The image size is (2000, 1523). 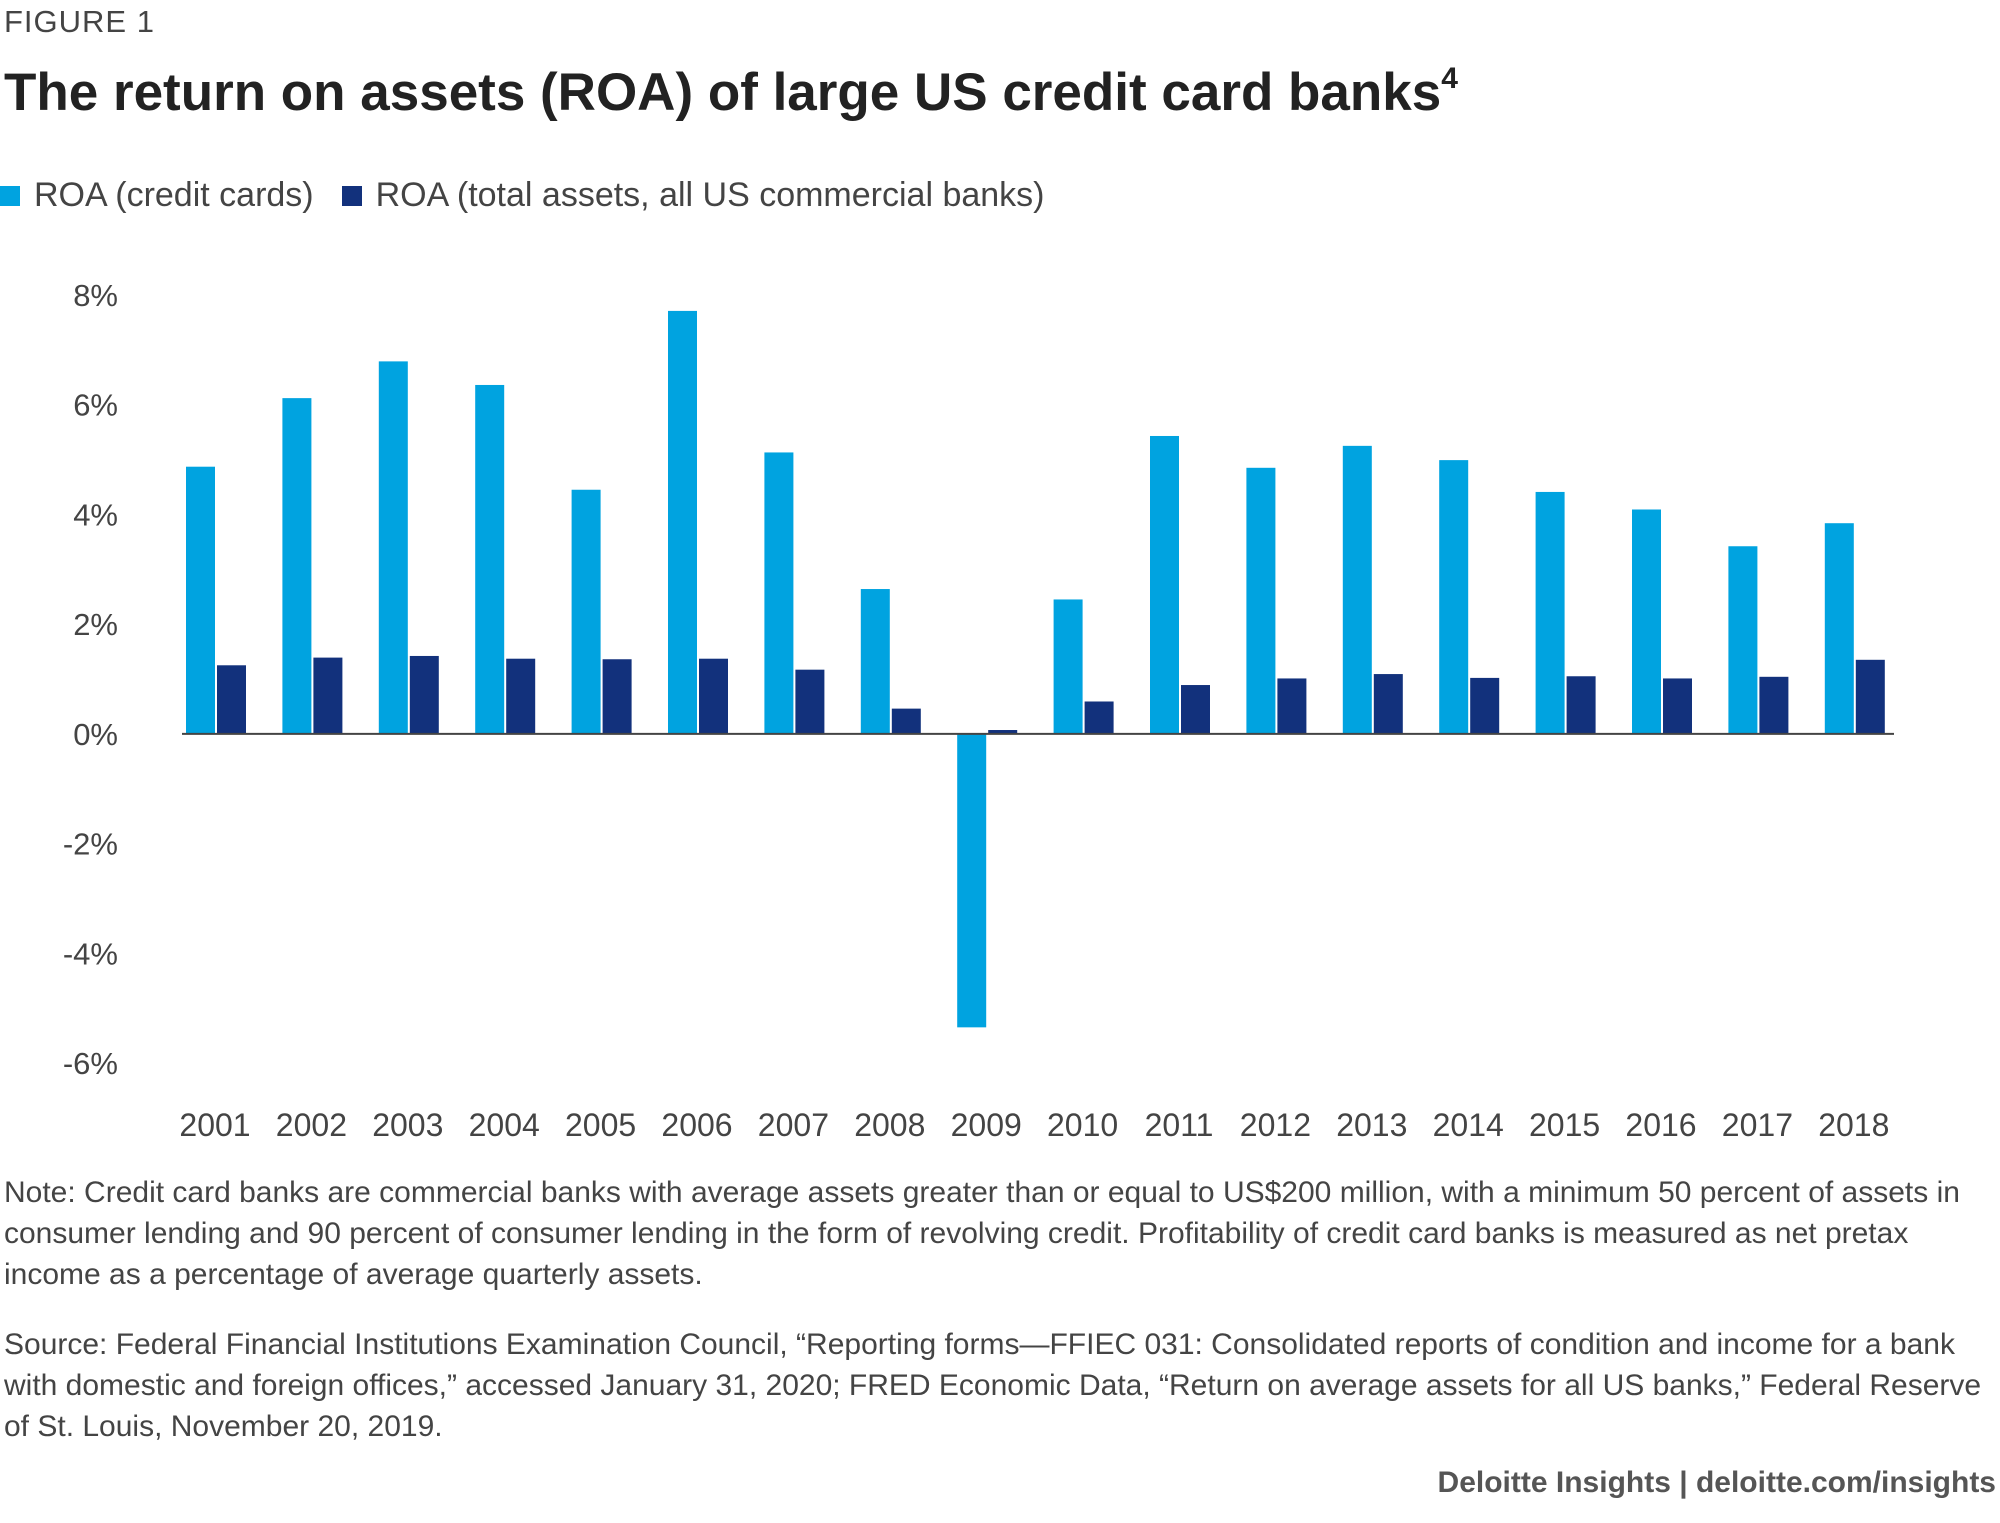 What do you see at coordinates (696, 1125) in the screenshot?
I see `x-tick-label: 2006` at bounding box center [696, 1125].